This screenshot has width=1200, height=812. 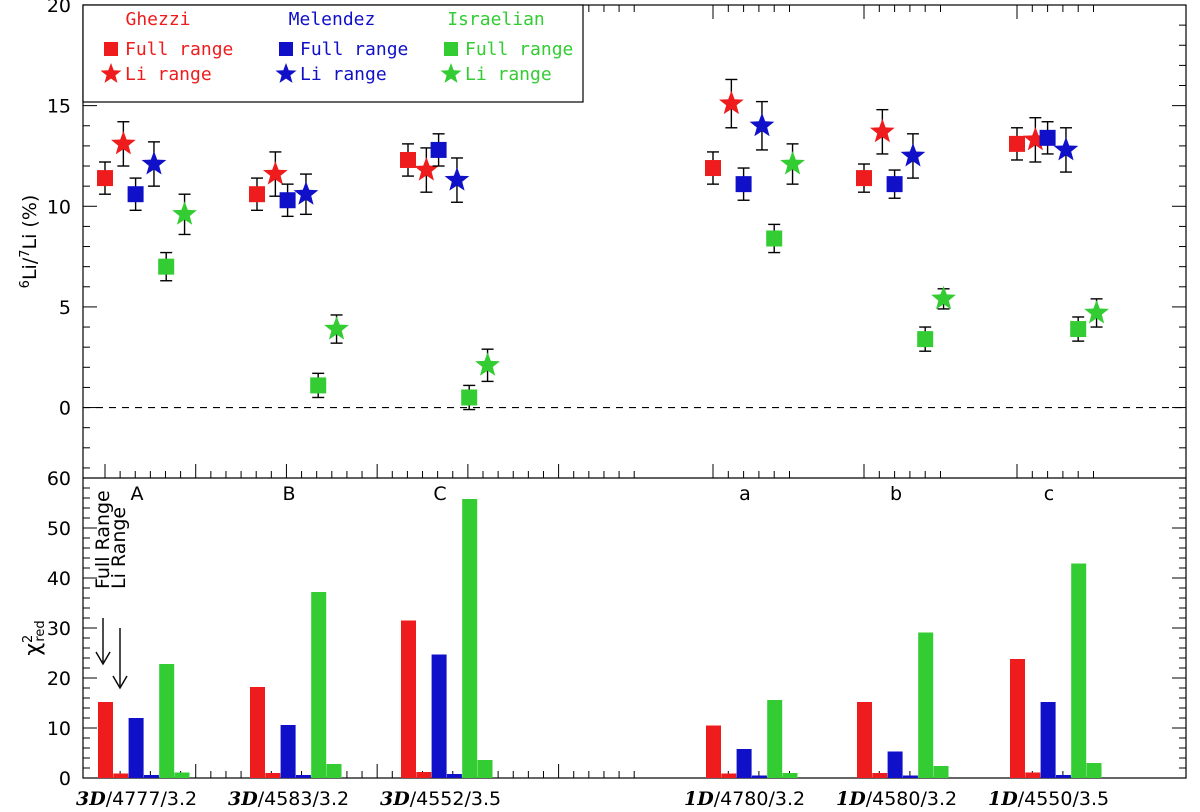 What do you see at coordinates (25, 284) in the screenshot?
I see `y-label-superscript: 6` at bounding box center [25, 284].